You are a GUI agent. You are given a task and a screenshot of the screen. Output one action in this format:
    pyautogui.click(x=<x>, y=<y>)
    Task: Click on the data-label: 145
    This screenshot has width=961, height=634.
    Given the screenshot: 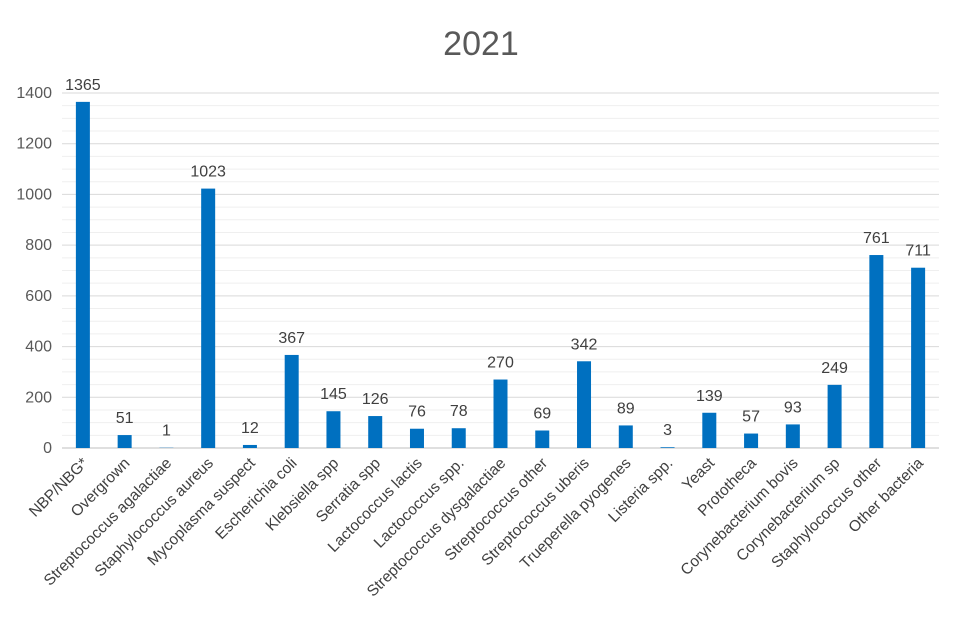 What is the action you would take?
    pyautogui.click(x=333, y=394)
    